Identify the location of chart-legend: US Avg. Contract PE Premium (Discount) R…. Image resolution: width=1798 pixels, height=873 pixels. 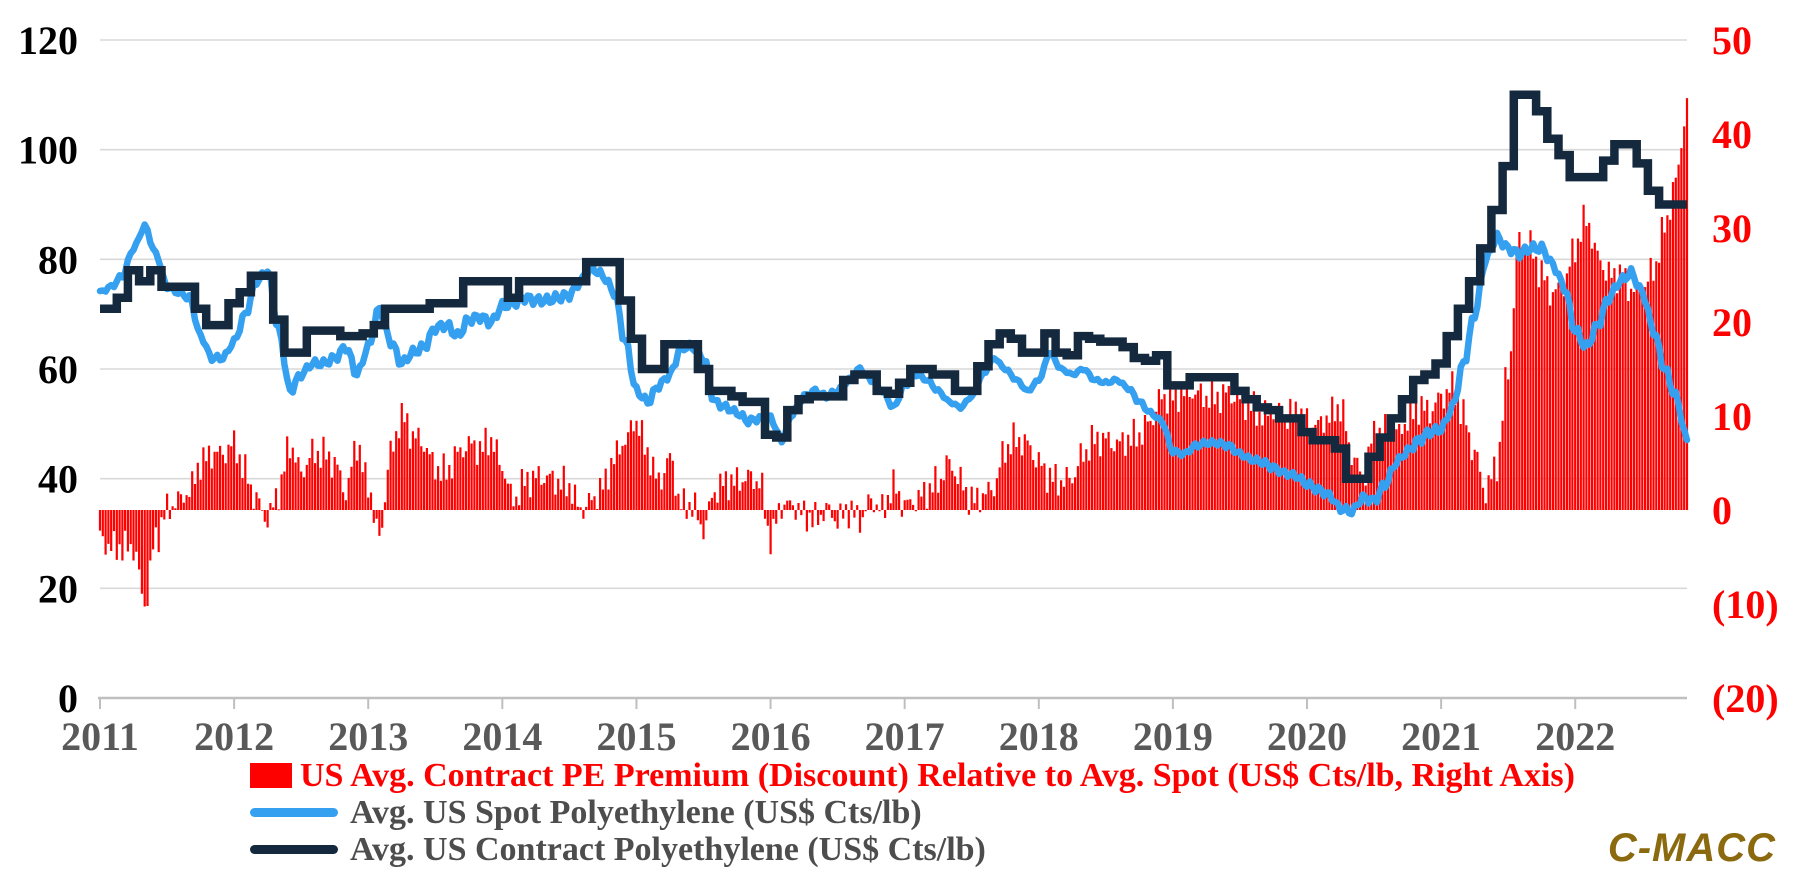
(912, 812).